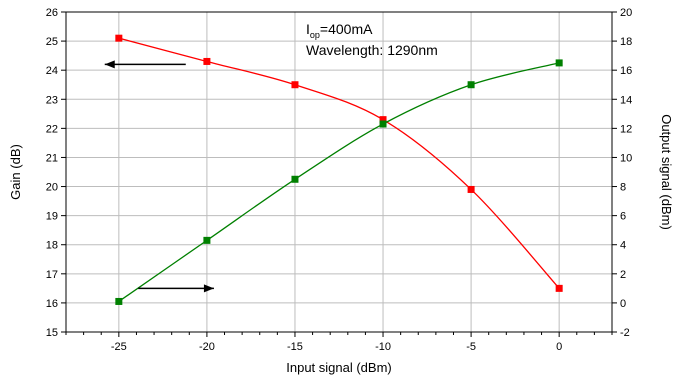 Image resolution: width=678 pixels, height=381 pixels. What do you see at coordinates (52, 42) in the screenshot?
I see `y-left-tick-label: 25` at bounding box center [52, 42].